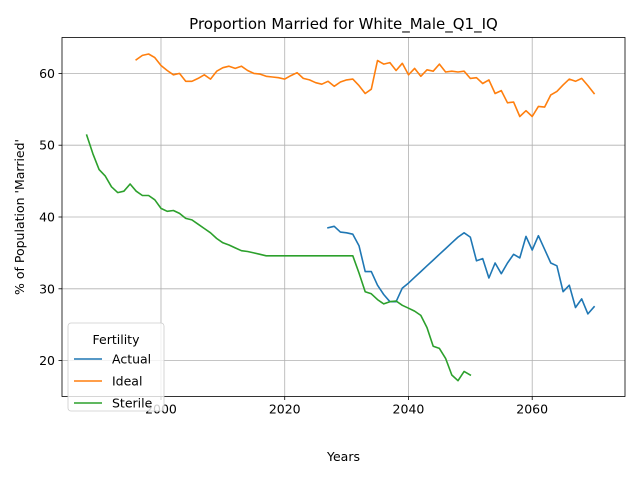 The image size is (640, 480). What do you see at coordinates (285, 409) in the screenshot?
I see `x-tick-label: 2020` at bounding box center [285, 409].